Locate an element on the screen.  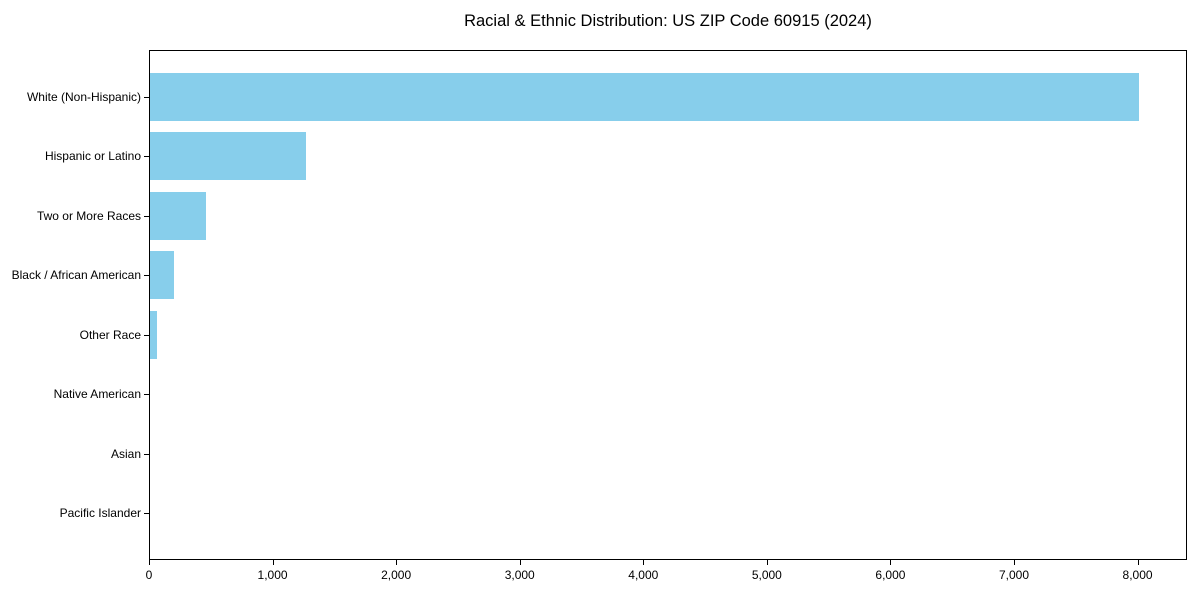
x-tick-label: 6,000 is located at coordinates (890, 575).